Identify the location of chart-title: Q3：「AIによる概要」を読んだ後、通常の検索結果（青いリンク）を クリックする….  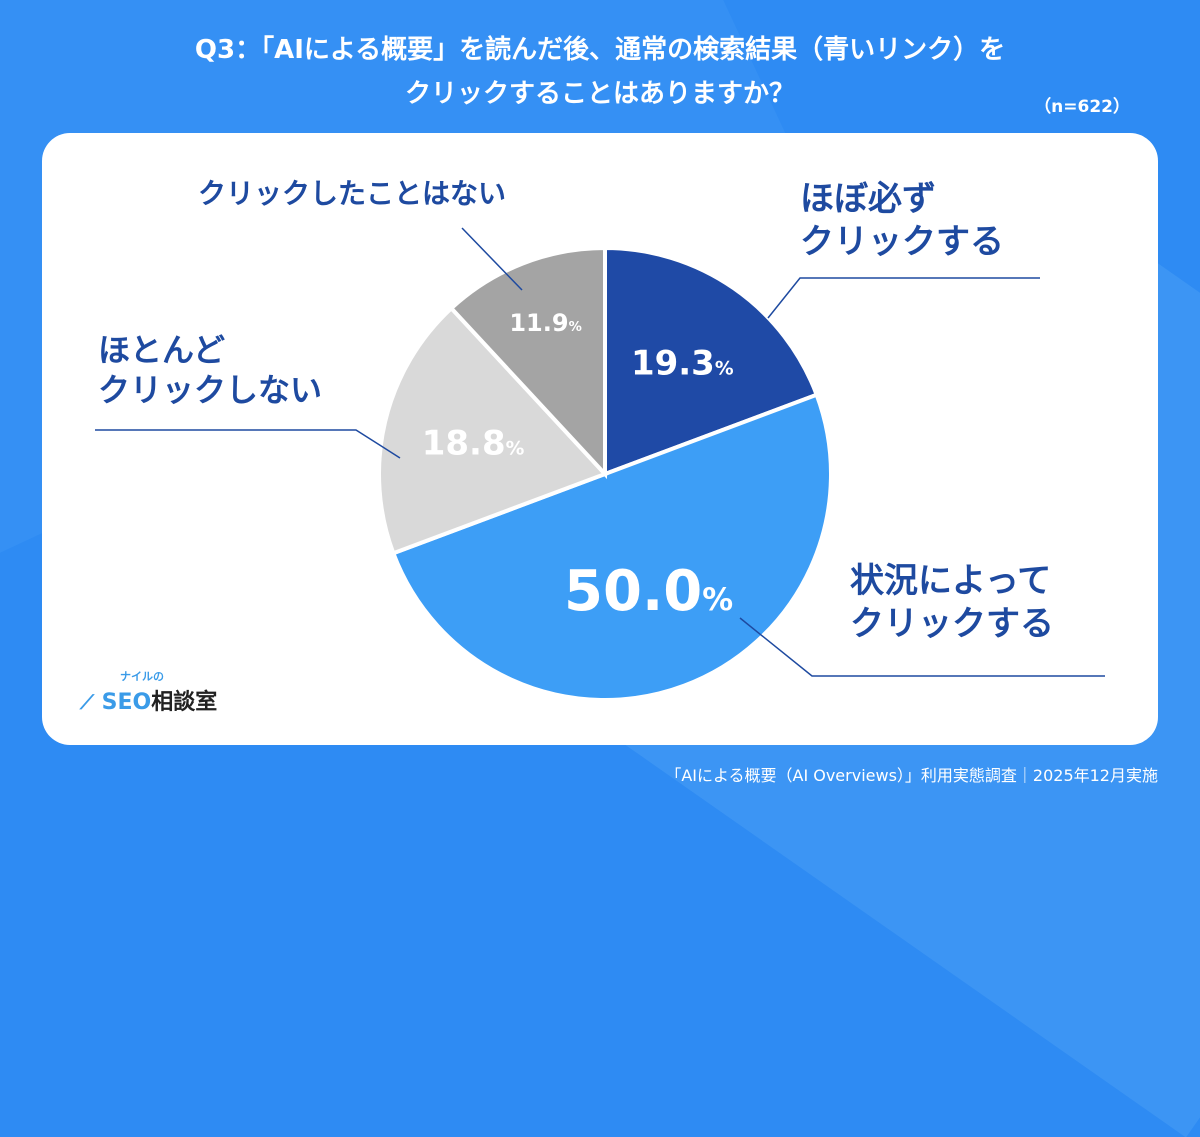
(600, 72).